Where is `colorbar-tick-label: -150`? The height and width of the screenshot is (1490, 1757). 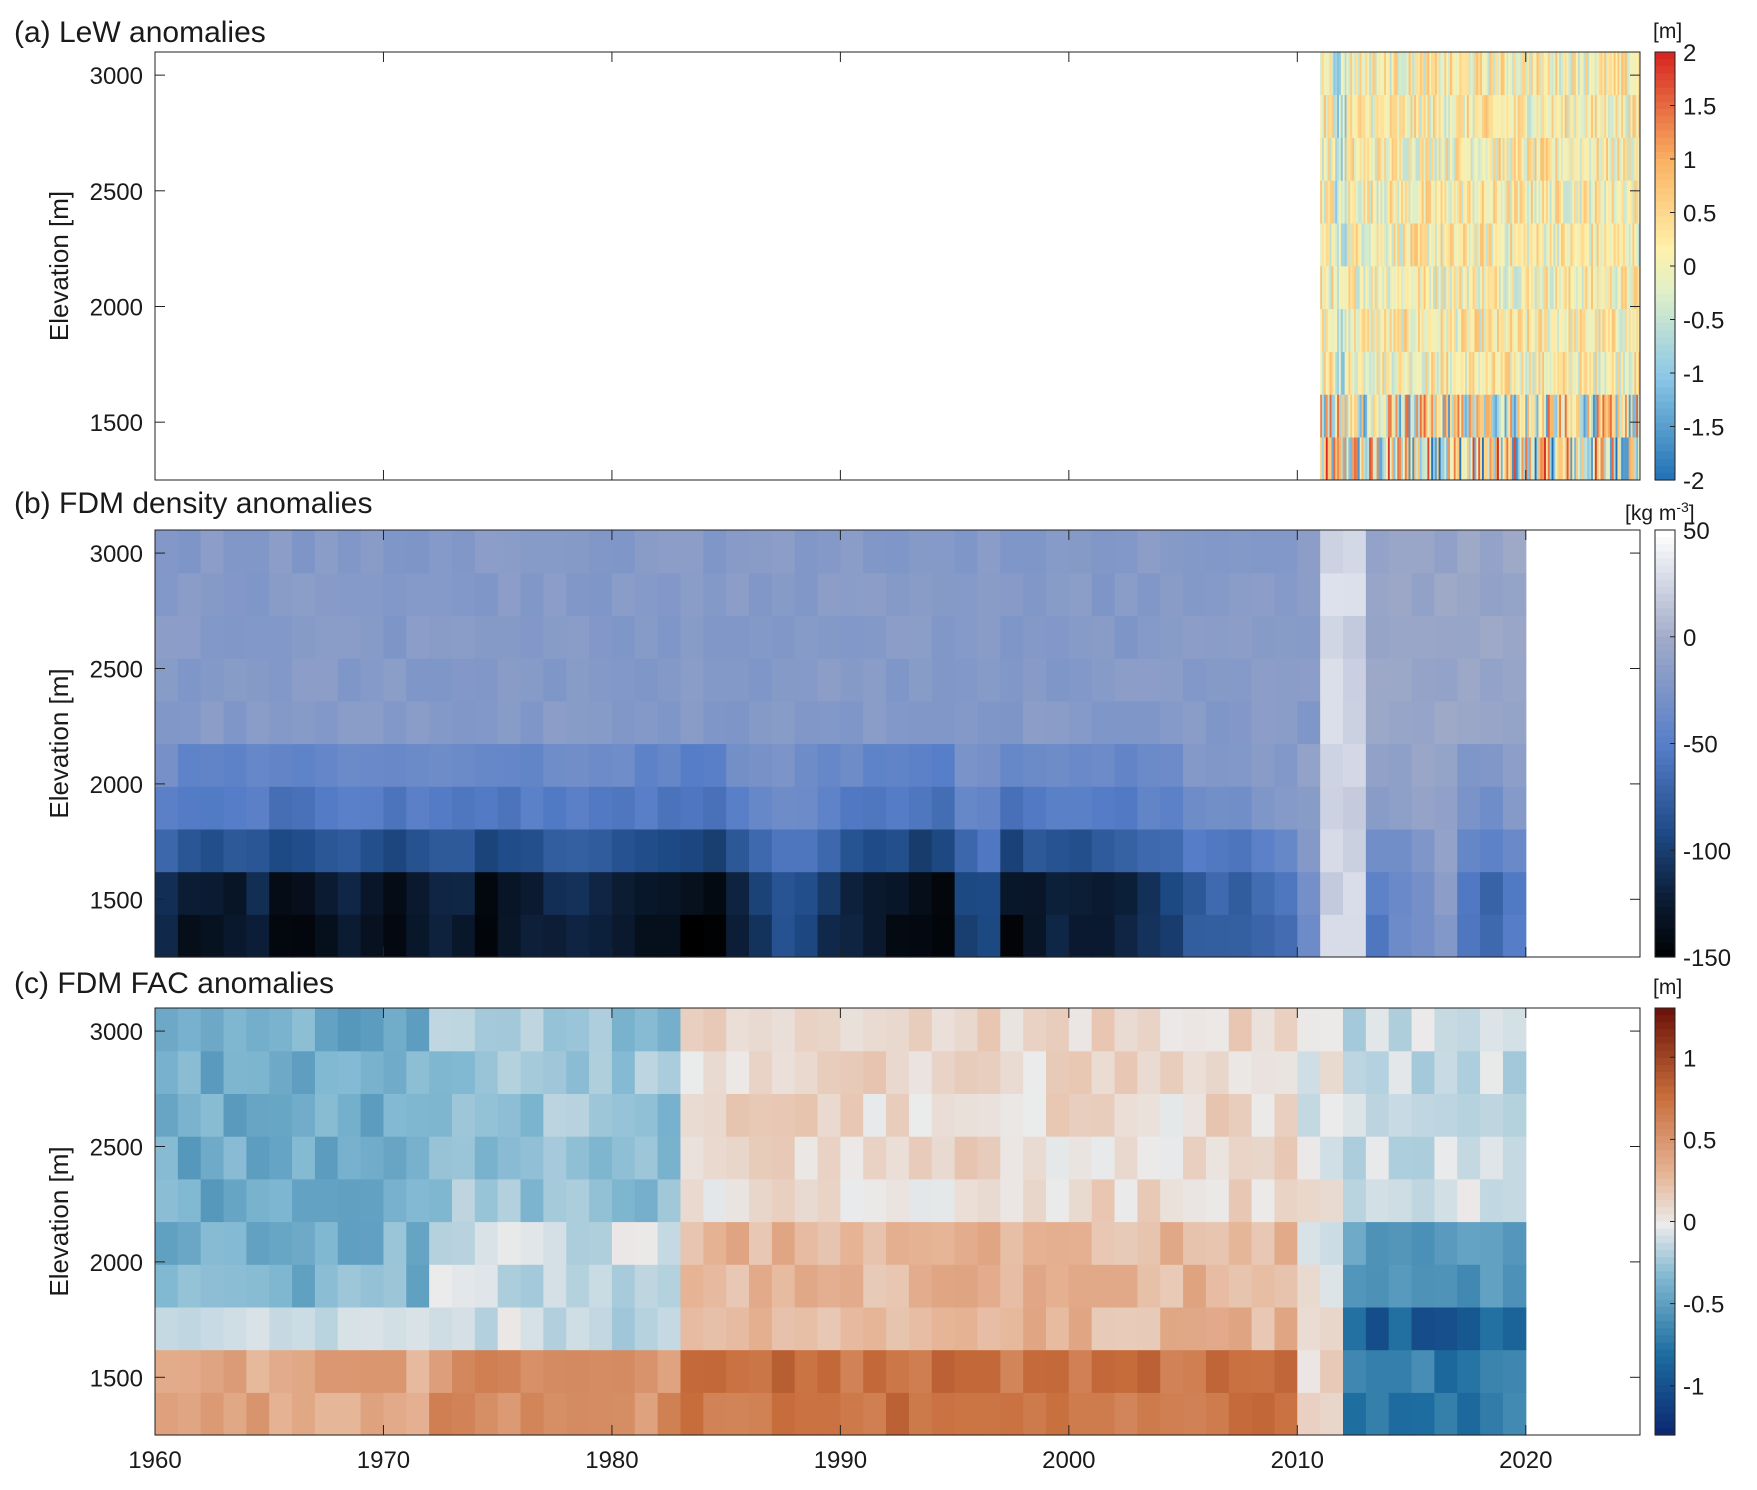 colorbar-tick-label: -150 is located at coordinates (1707, 958).